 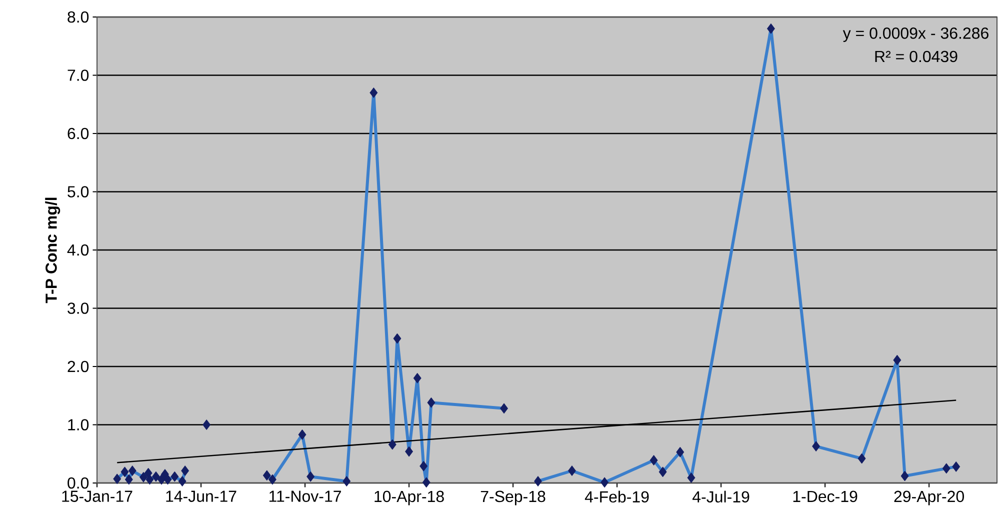 What do you see at coordinates (78, 308) in the screenshot?
I see `y-tick-label: 3.0` at bounding box center [78, 308].